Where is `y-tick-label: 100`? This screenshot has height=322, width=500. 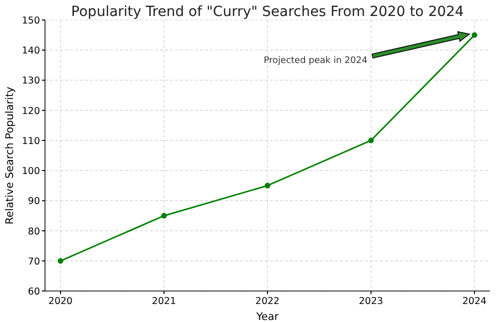
y-tick-label: 100 is located at coordinates (31, 172).